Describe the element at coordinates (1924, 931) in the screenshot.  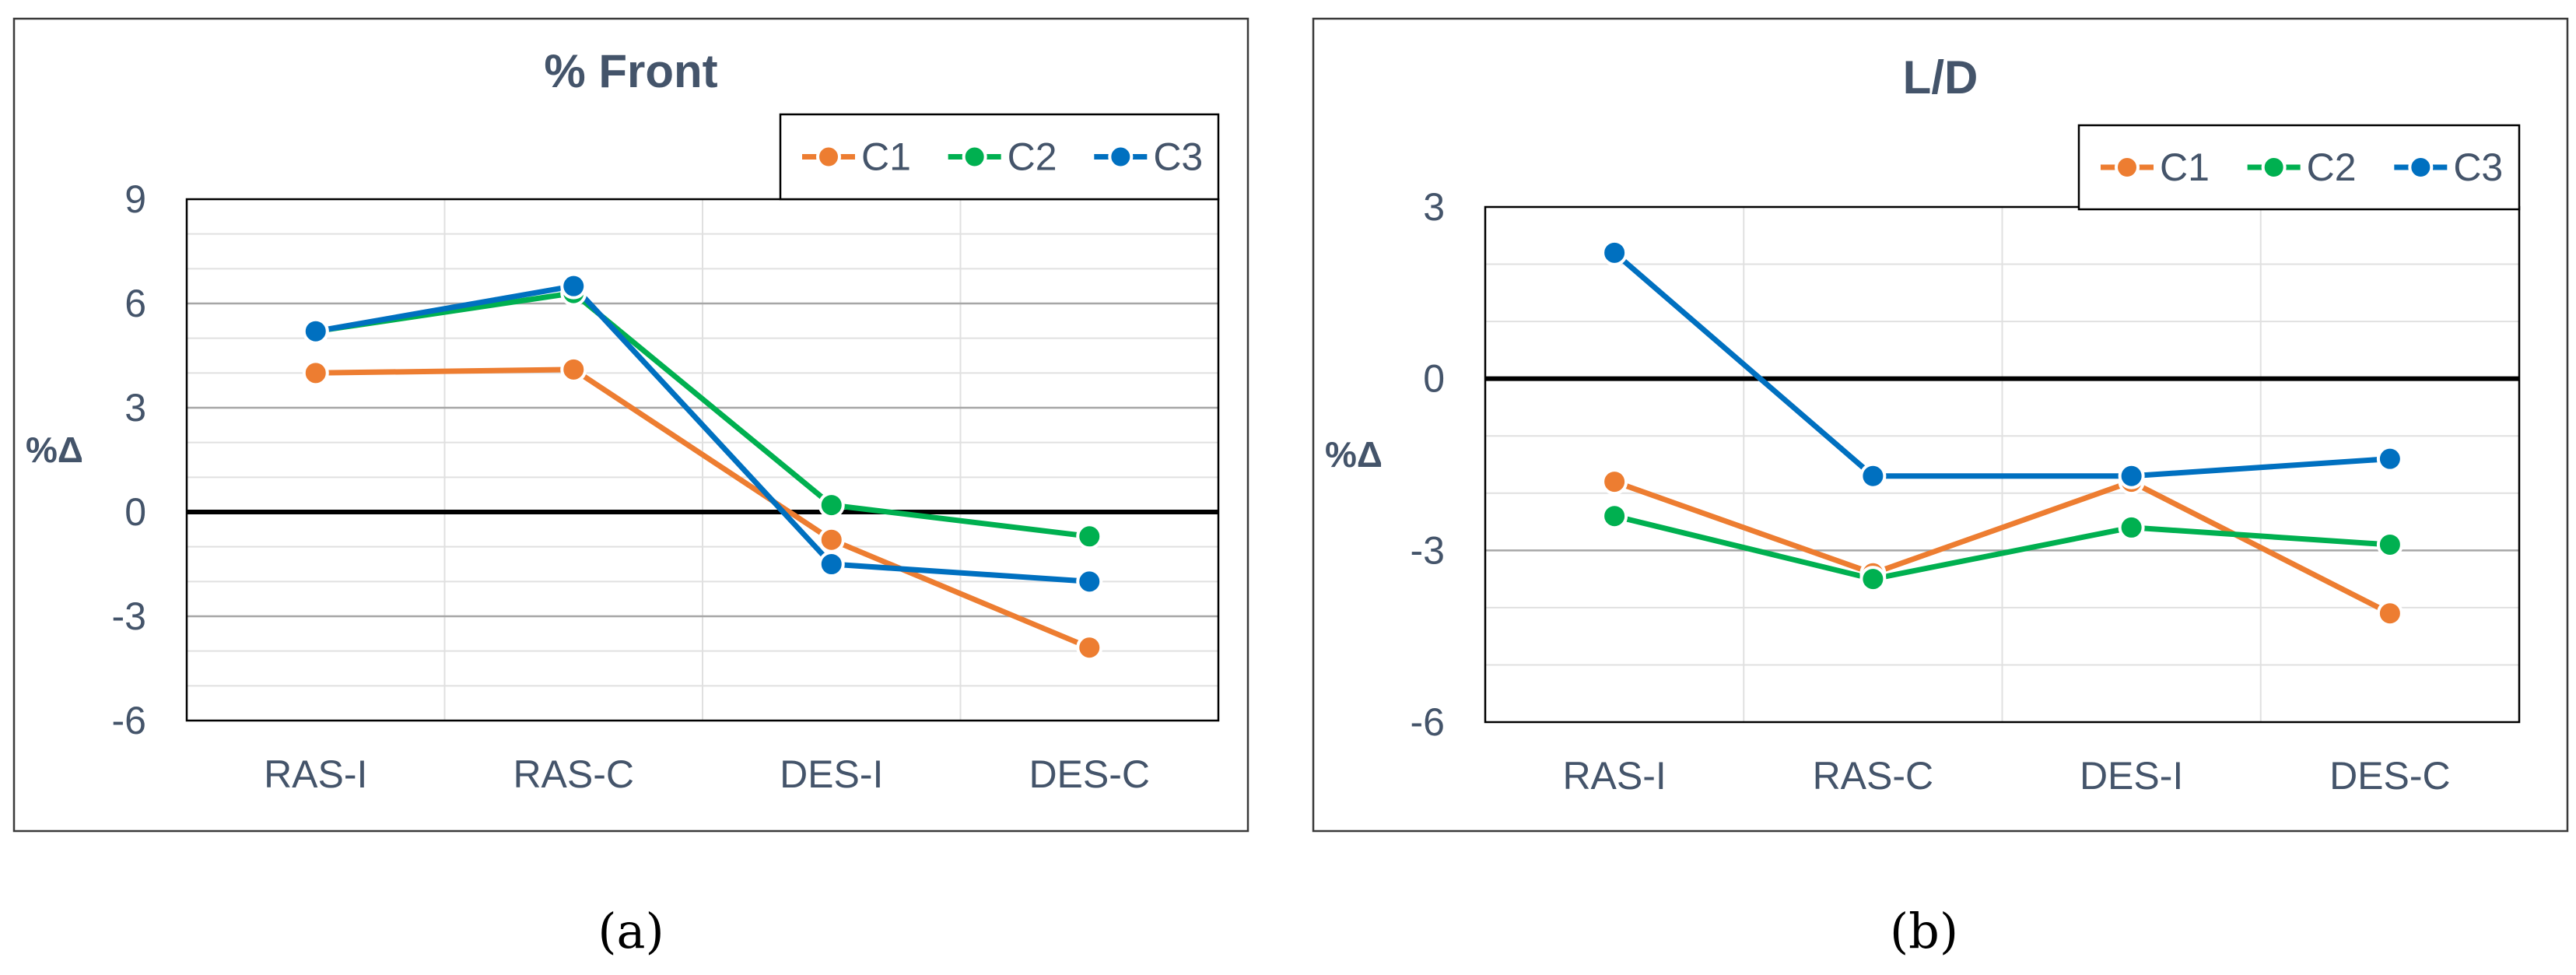
I see `panel-caption-b: (b)` at that location.